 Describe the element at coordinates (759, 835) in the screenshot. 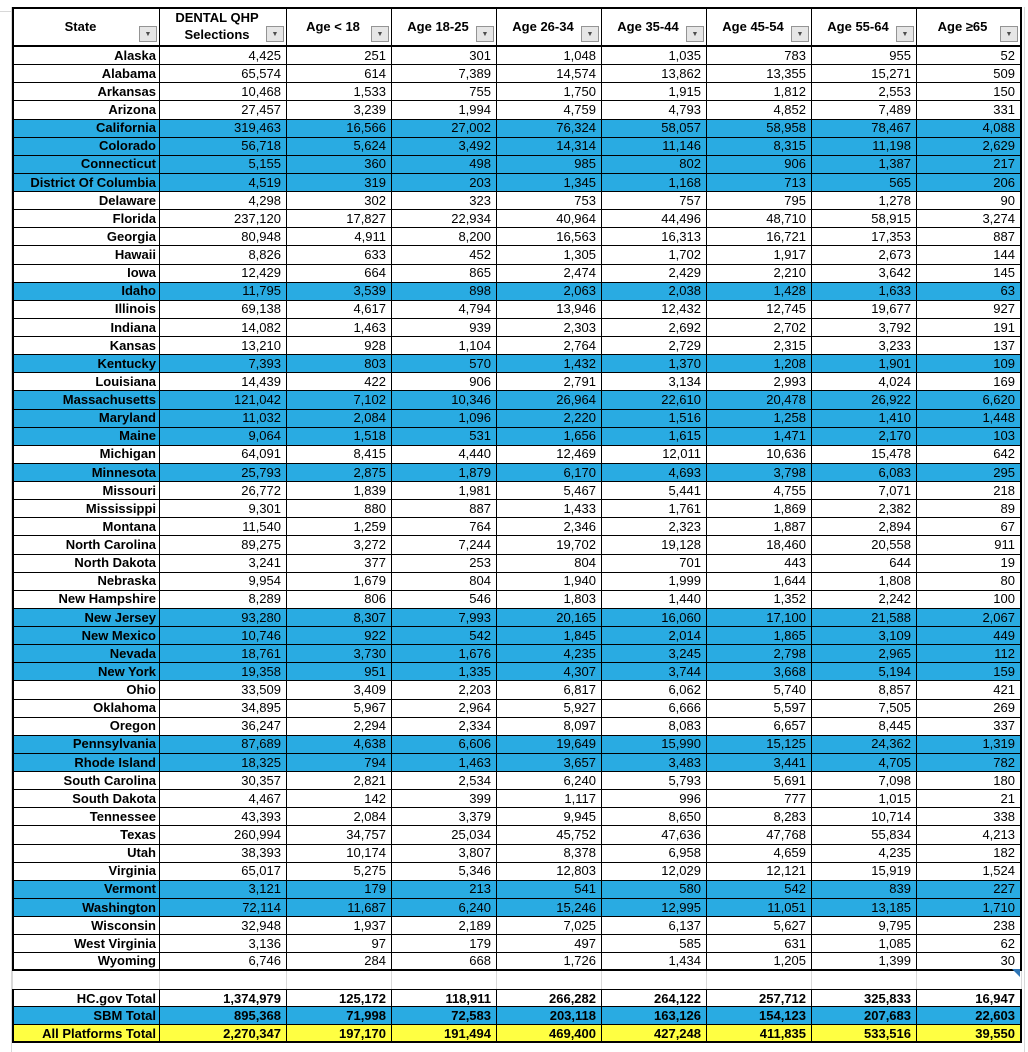

I see `value-cell-age-45-54: 47,768` at that location.